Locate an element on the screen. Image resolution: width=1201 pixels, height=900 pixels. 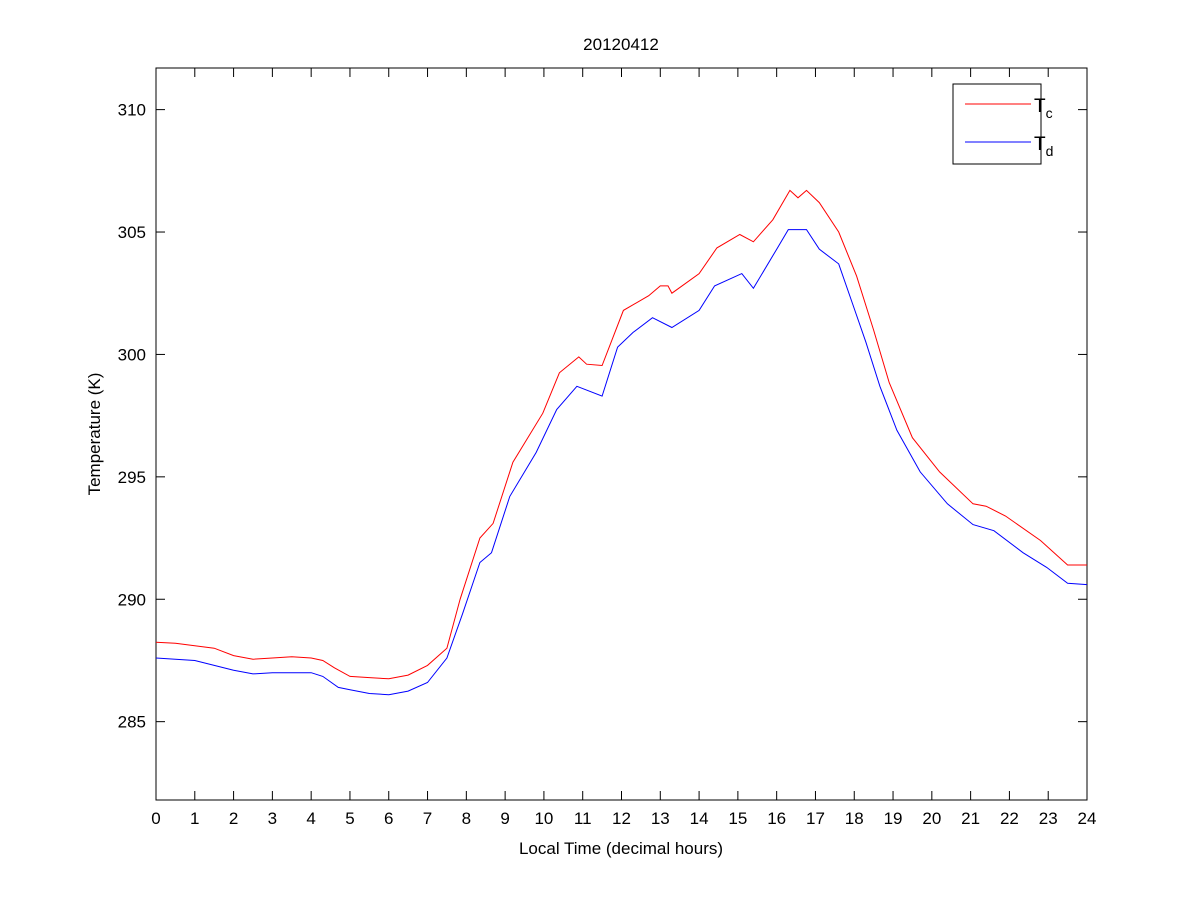
x-tick-label: 7 is located at coordinates (427, 818).